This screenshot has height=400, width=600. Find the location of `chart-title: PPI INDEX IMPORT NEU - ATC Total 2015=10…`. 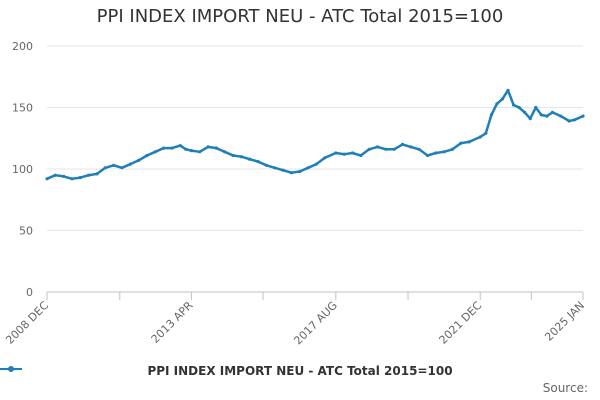

chart-title: PPI INDEX IMPORT NEU - ATC Total 2015=10… is located at coordinates (300, 16).